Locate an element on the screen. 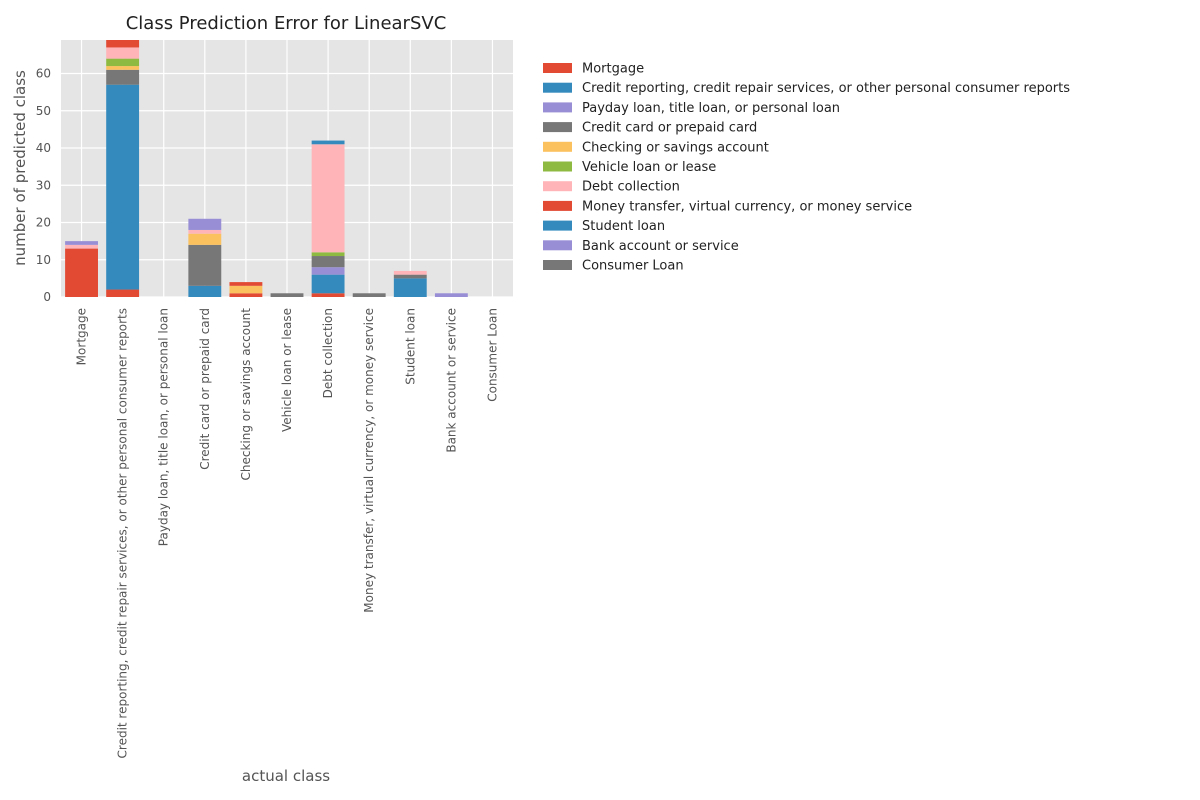 The width and height of the screenshot is (1200, 800). legend-label: Credit card or prepaid card is located at coordinates (669, 128).